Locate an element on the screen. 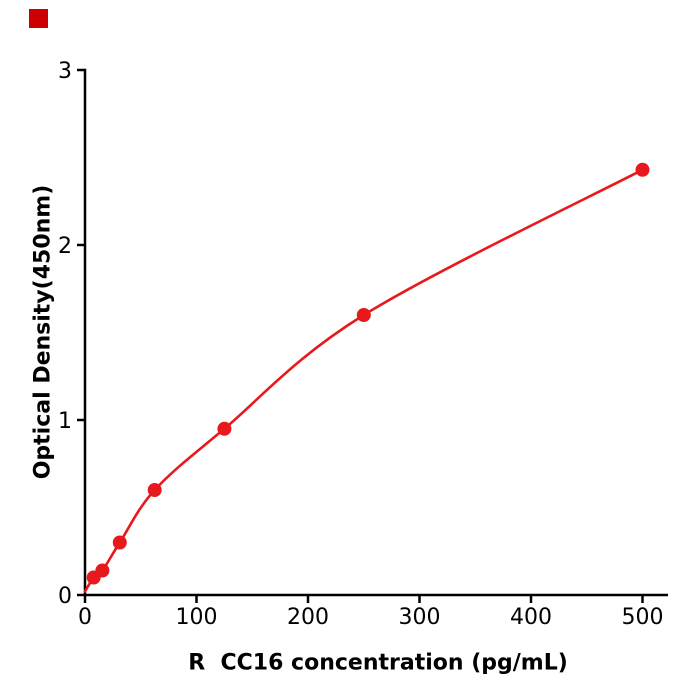 This screenshot has height=700, width=700. x-axis-ticks is located at coordinates (363, 599).